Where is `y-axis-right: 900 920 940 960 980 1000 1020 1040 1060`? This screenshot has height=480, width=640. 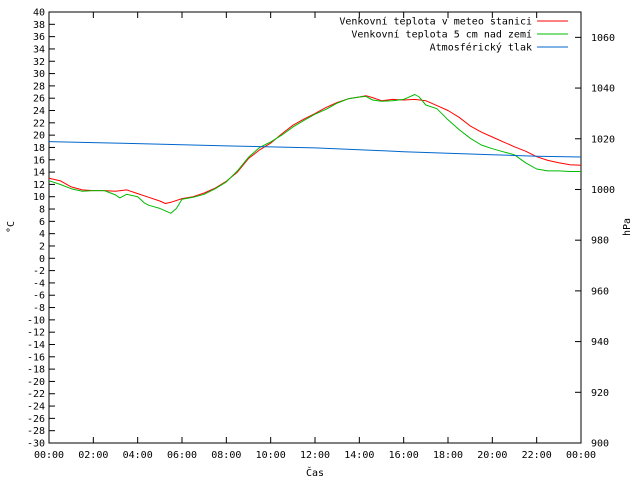 y-axis-right: 900 920 940 960 980 1000 1020 1040 1060 is located at coordinates (595, 241).